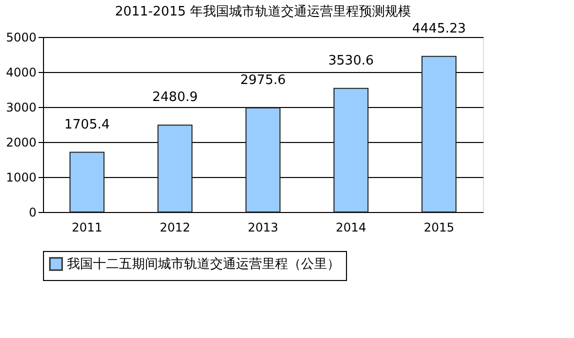 Image resolution: width=574 pixels, height=338 pixels. What do you see at coordinates (263, 80) in the screenshot?
I see `data-label: 2975.6` at bounding box center [263, 80].